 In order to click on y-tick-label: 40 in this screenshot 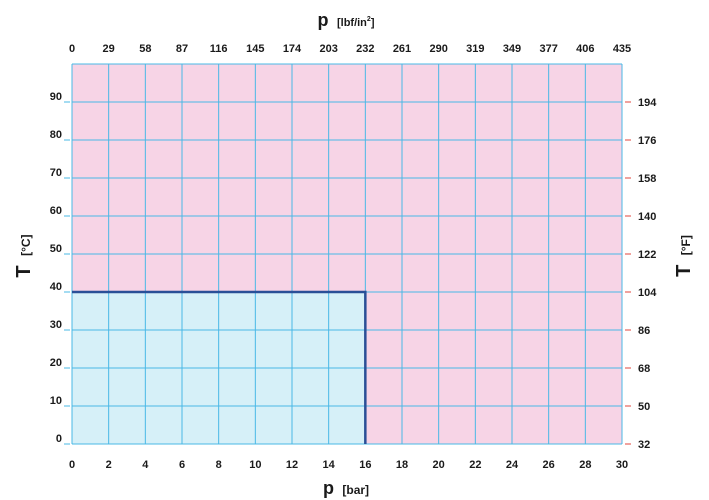, I will do `click(56, 287)`.